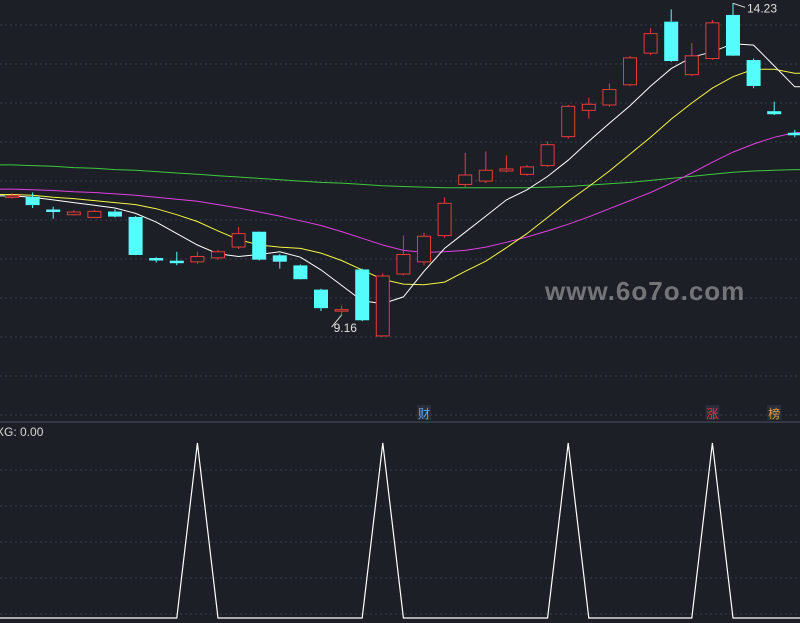  What do you see at coordinates (346, 328) in the screenshot?
I see `low-price-label: 9.16` at bounding box center [346, 328].